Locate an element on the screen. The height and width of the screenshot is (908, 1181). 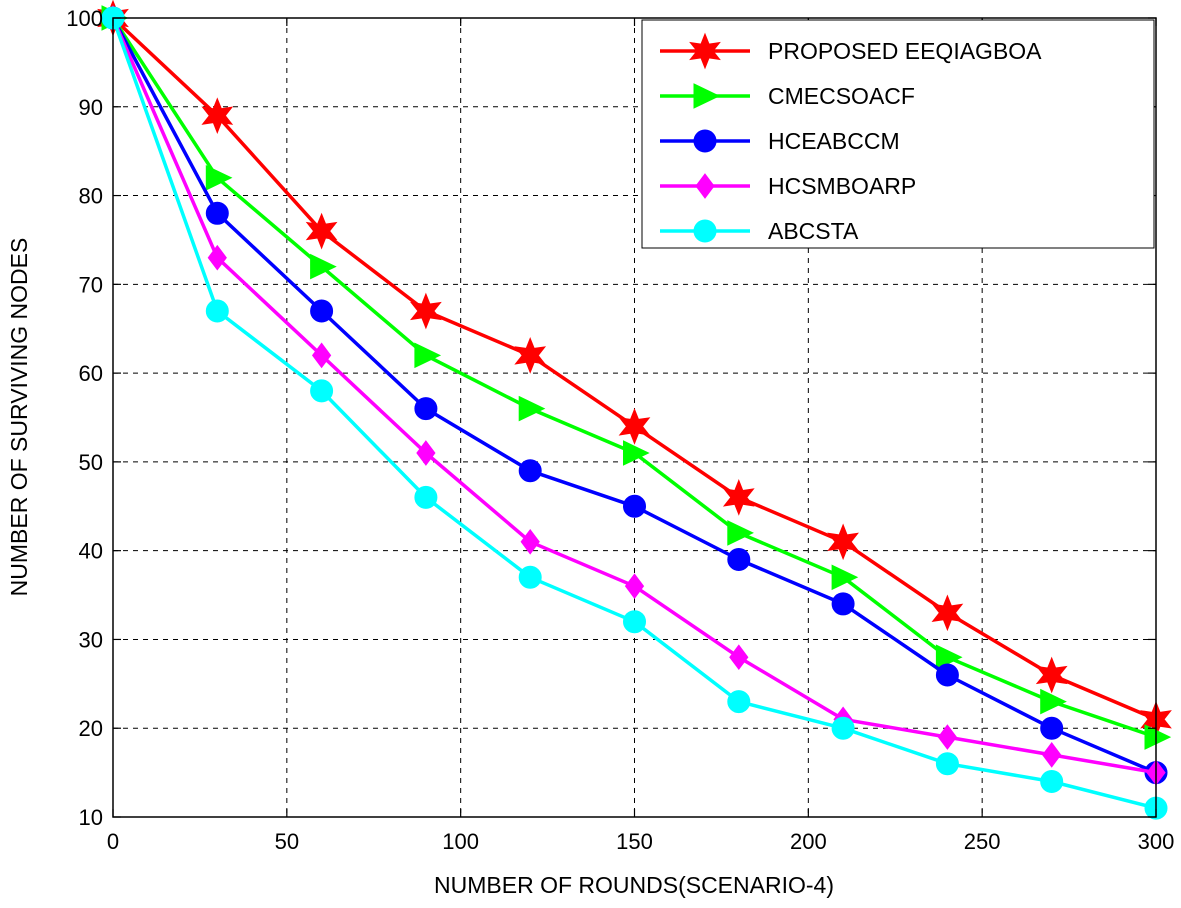
y-tick-label: 40 is located at coordinates (91, 551).